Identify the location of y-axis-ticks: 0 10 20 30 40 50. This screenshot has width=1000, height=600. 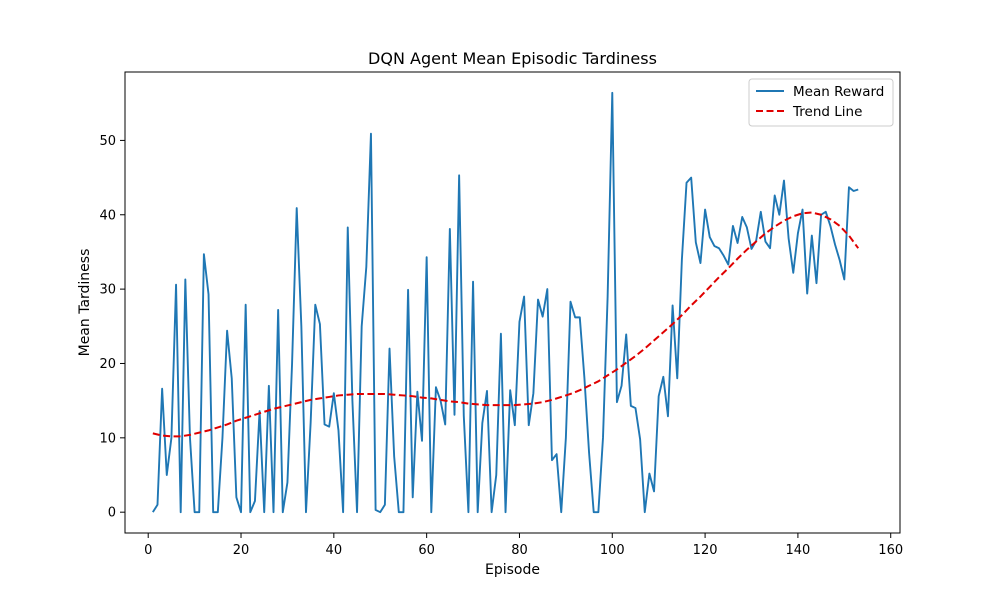
(112, 327).